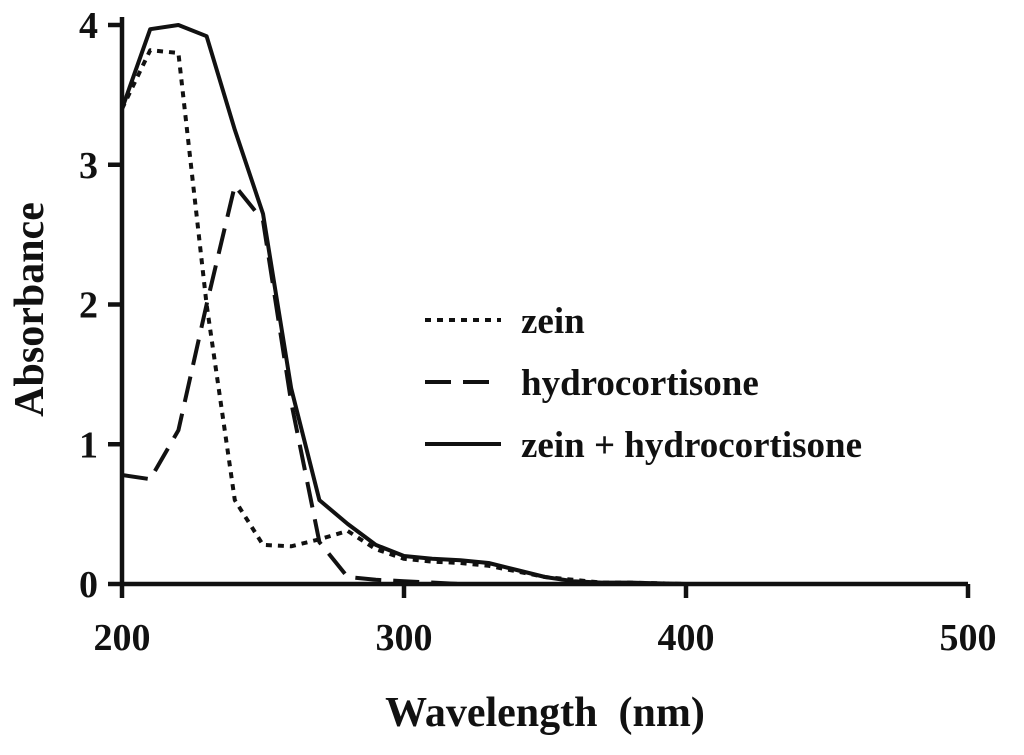 The height and width of the screenshot is (755, 1024). I want to click on y-tick-label: 3, so click(88, 166).